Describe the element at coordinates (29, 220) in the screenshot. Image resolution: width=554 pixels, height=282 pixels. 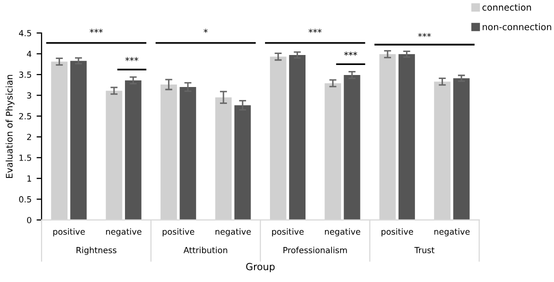
I see `y-tick-label: 0` at that location.